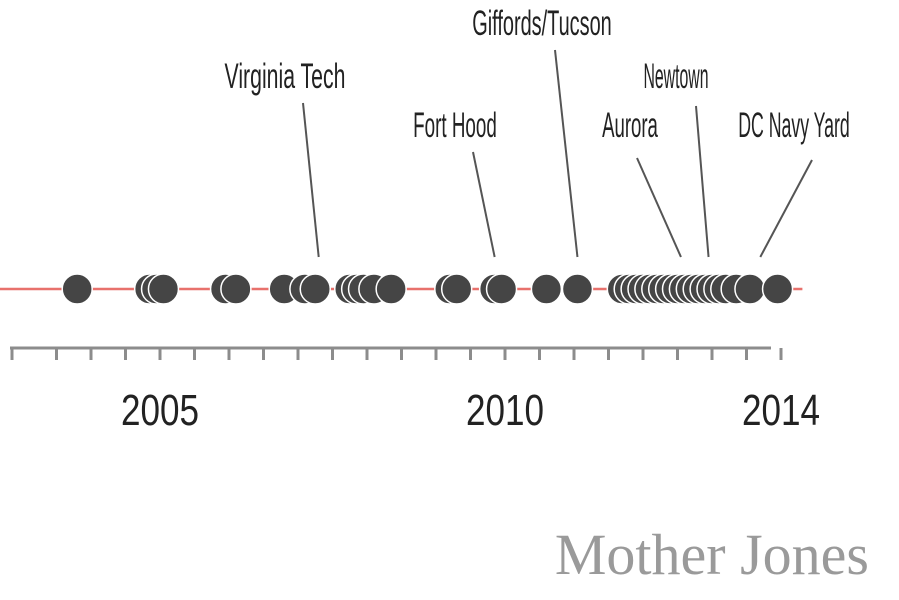 The width and height of the screenshot is (899, 600). Describe the element at coordinates (542, 23) in the screenshot. I see `annotation-label: Giffords/Tucson` at that location.